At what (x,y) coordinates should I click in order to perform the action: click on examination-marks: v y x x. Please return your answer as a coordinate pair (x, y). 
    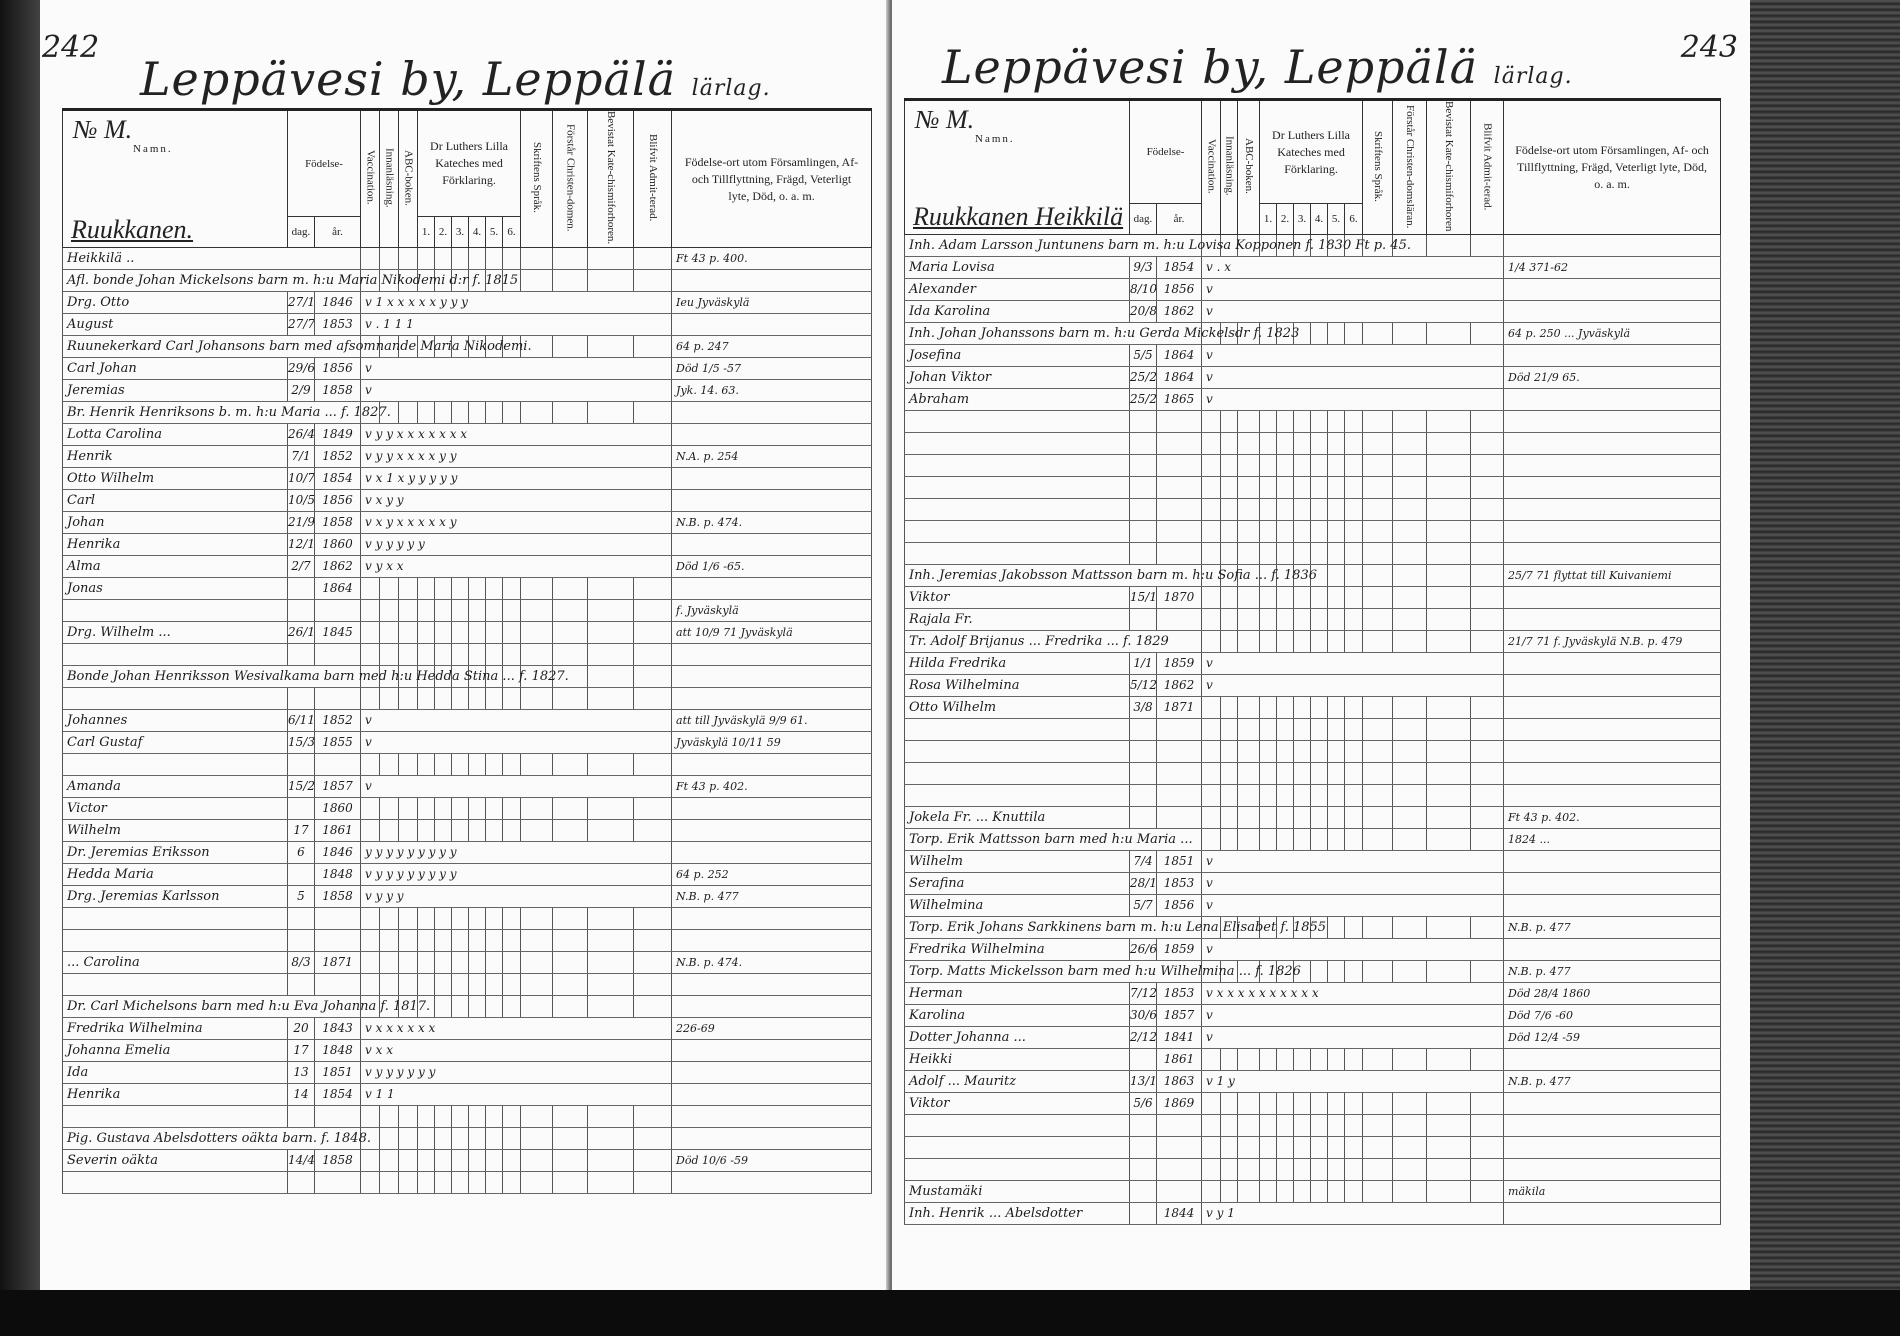
    Looking at the image, I should click on (384, 566).